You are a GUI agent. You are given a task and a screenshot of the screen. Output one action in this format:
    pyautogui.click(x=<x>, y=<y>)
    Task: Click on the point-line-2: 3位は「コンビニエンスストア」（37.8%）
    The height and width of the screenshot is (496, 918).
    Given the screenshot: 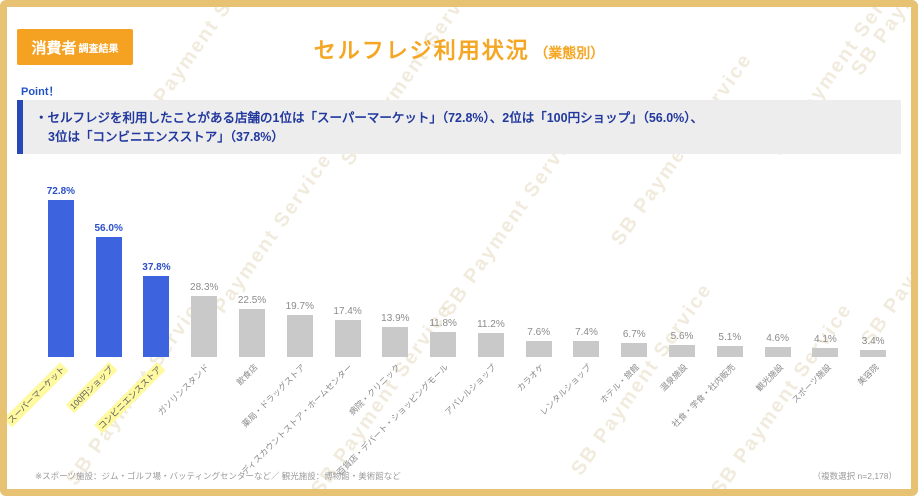 What is the action you would take?
    pyautogui.click(x=166, y=137)
    